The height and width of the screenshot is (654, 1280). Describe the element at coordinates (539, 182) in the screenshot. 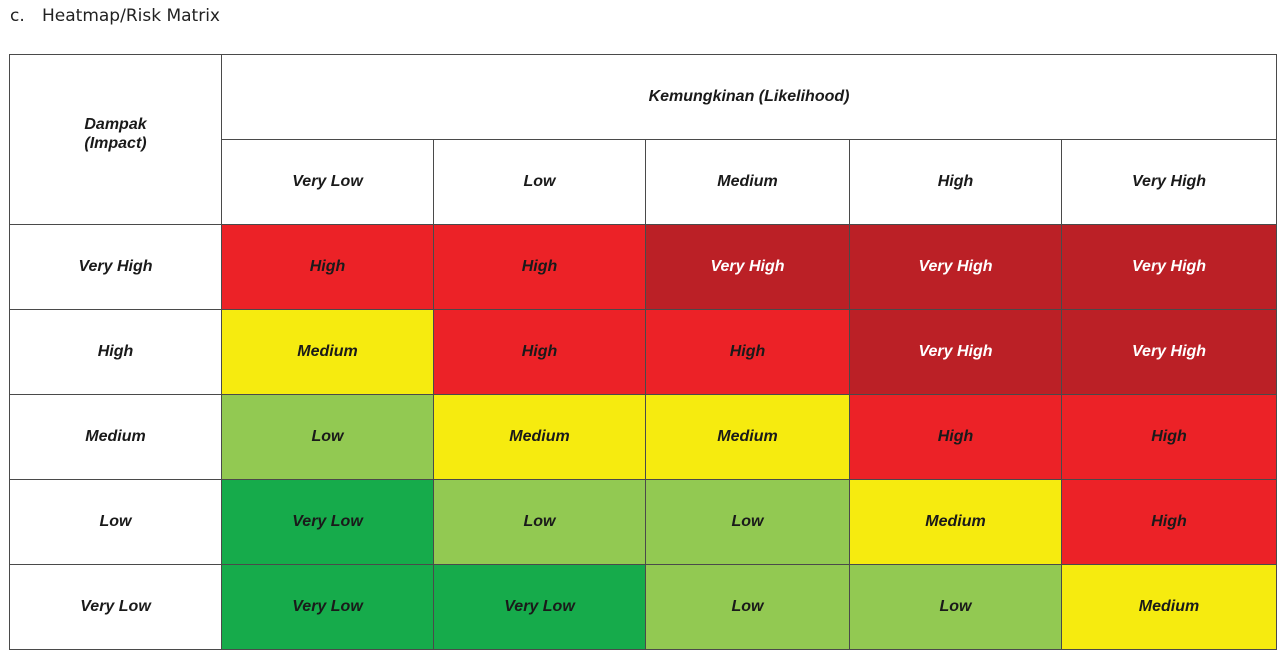

I see `likelihood-level-header: Low` at that location.